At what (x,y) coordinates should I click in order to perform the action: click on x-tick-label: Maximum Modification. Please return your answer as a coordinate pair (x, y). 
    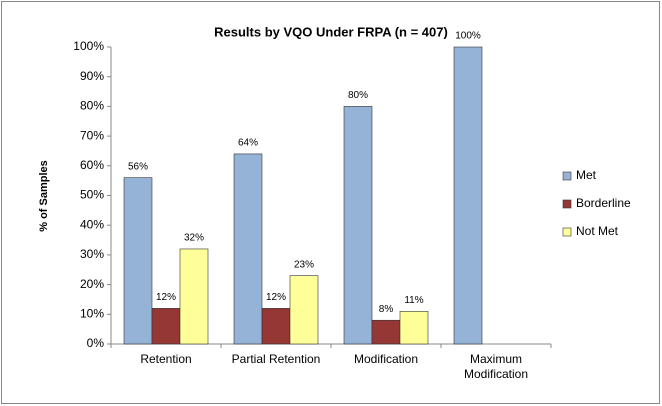
    Looking at the image, I should click on (496, 366).